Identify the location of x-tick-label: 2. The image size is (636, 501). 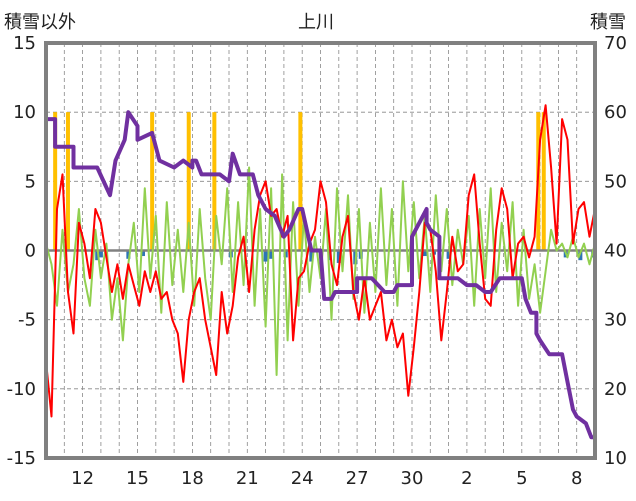
(466, 478).